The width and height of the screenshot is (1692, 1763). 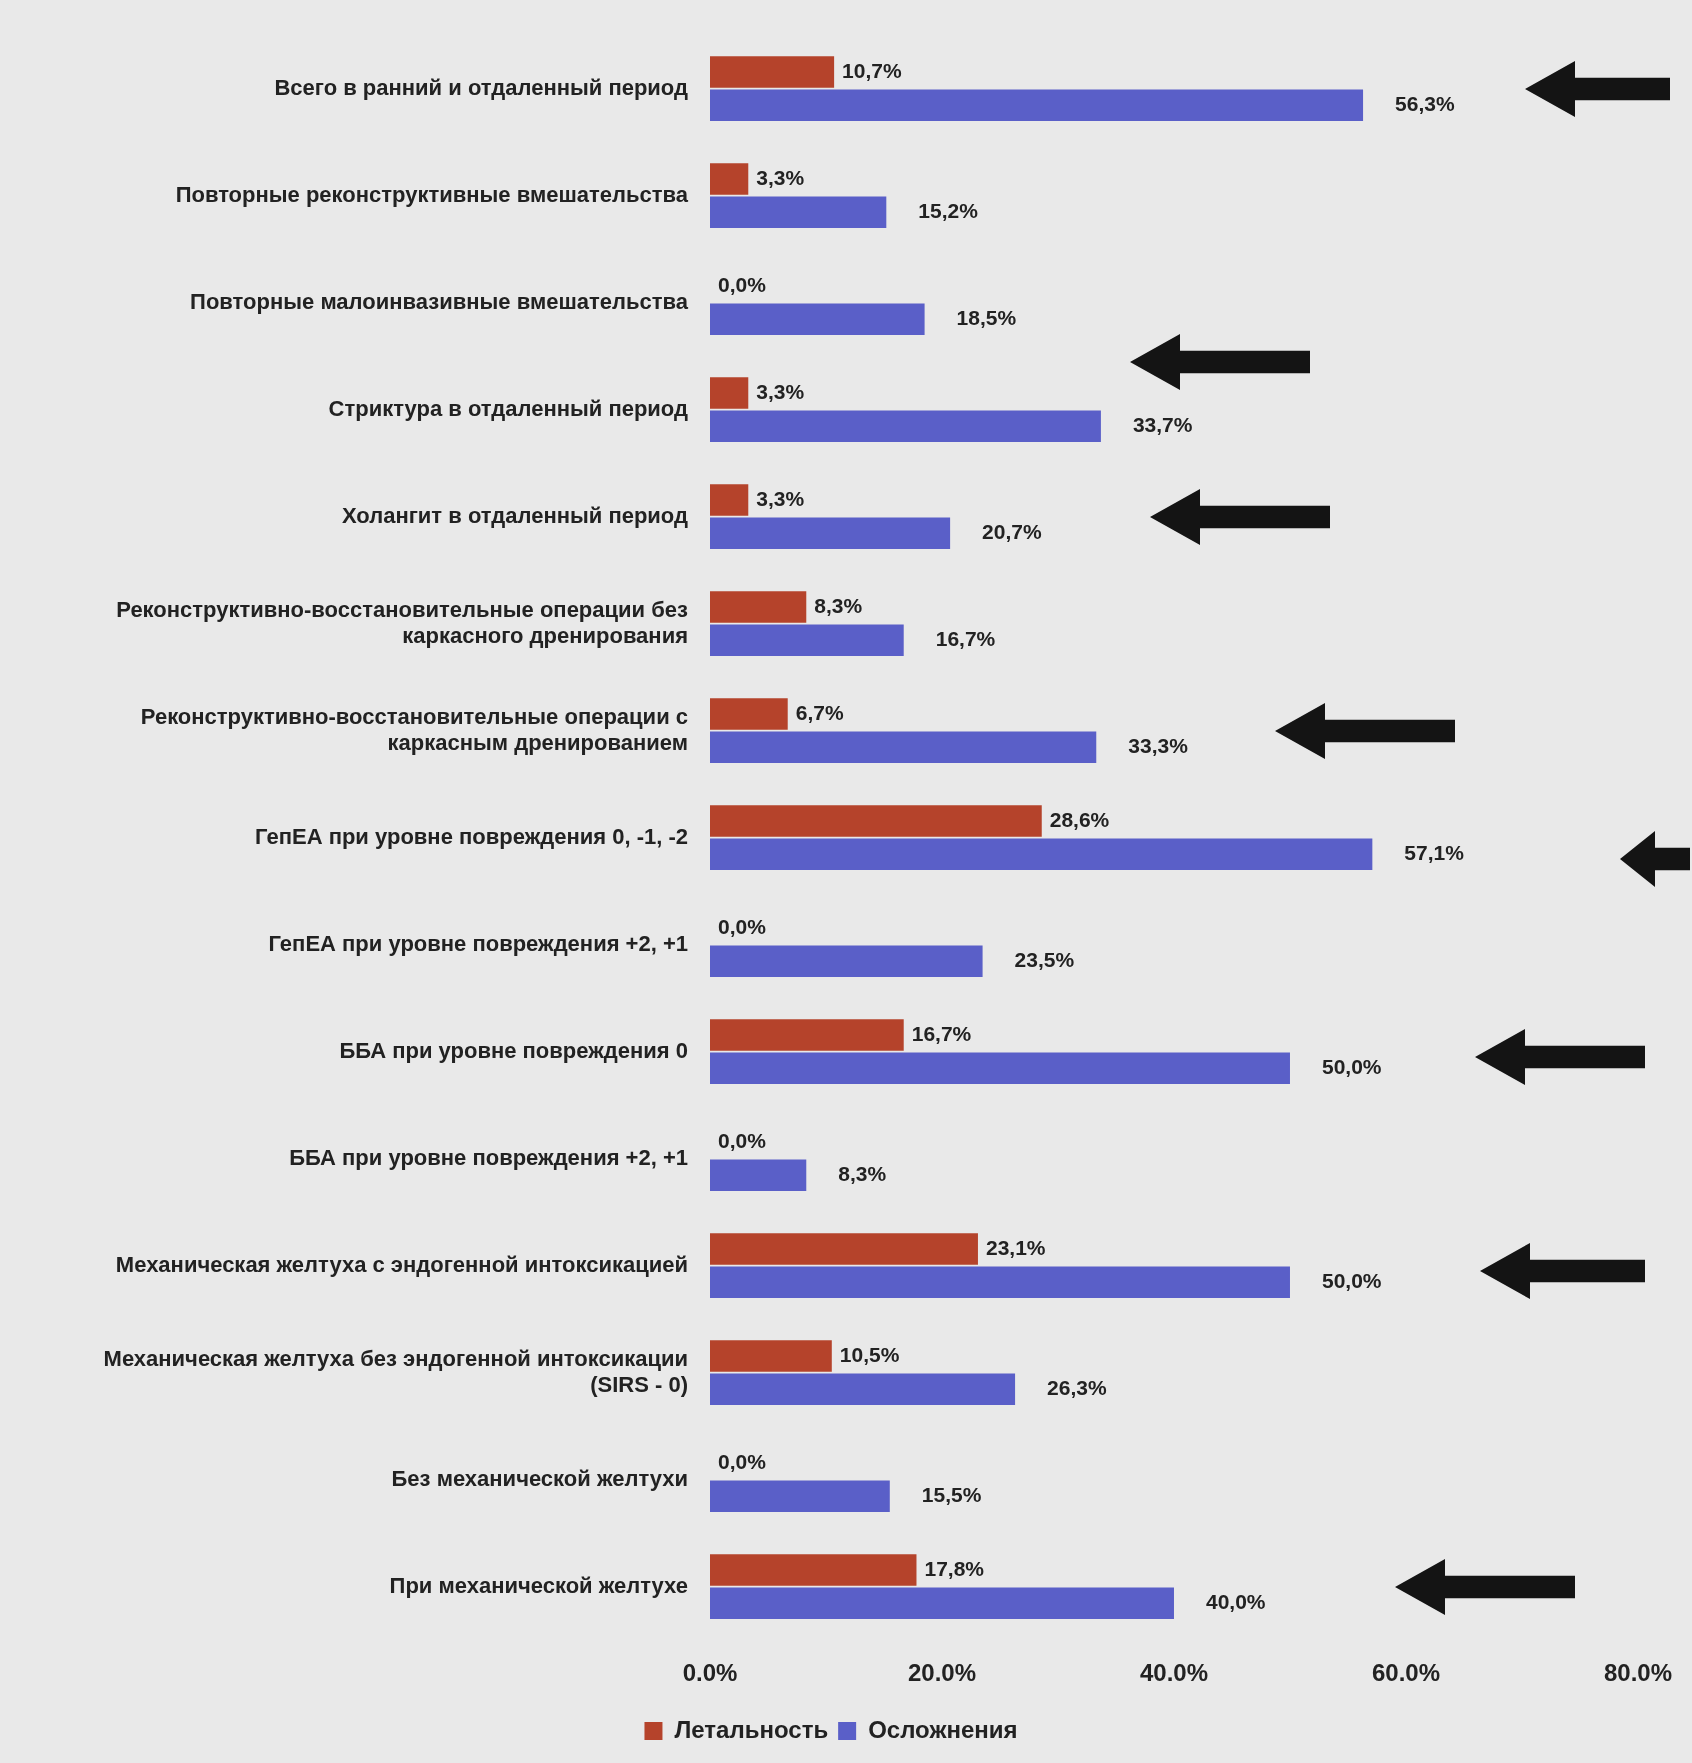 I want to click on y-tick-label: ГепЕА при уровне повреждения 0, -1, -2, so click(x=471, y=836).